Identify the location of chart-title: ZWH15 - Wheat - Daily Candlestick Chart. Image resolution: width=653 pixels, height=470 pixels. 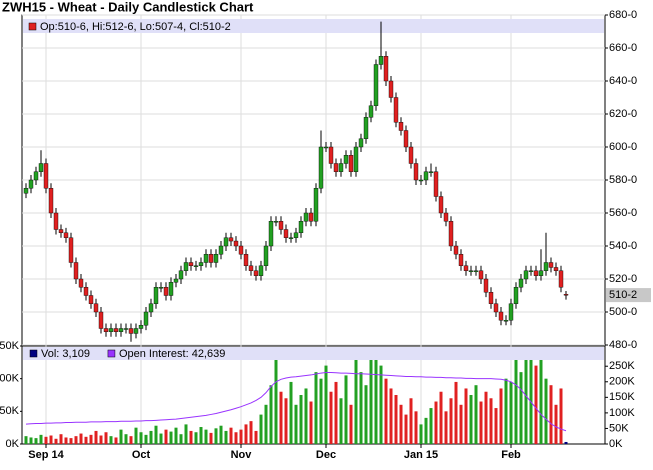
(128, 7).